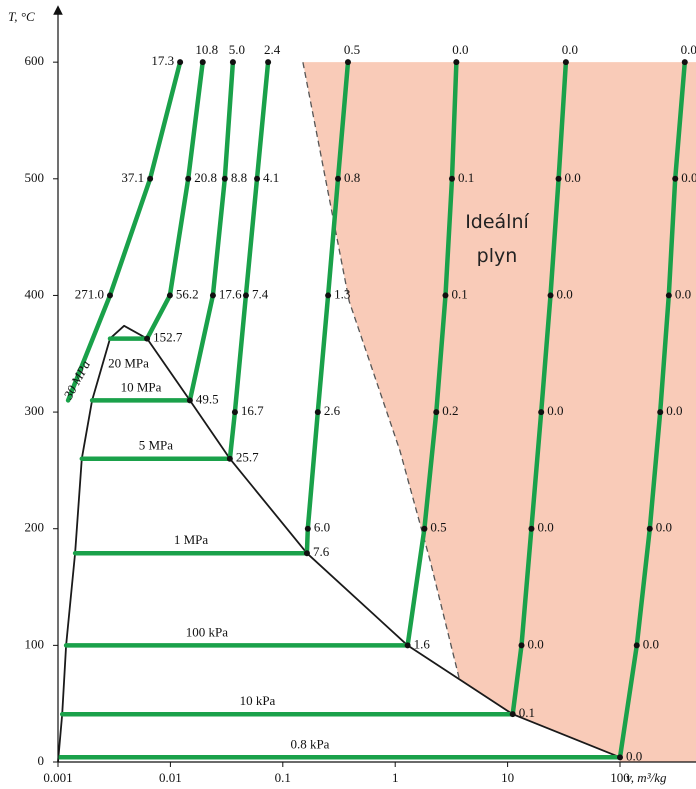  Describe the element at coordinates (207, 398) in the screenshot. I see `error-label: 49.5` at that location.